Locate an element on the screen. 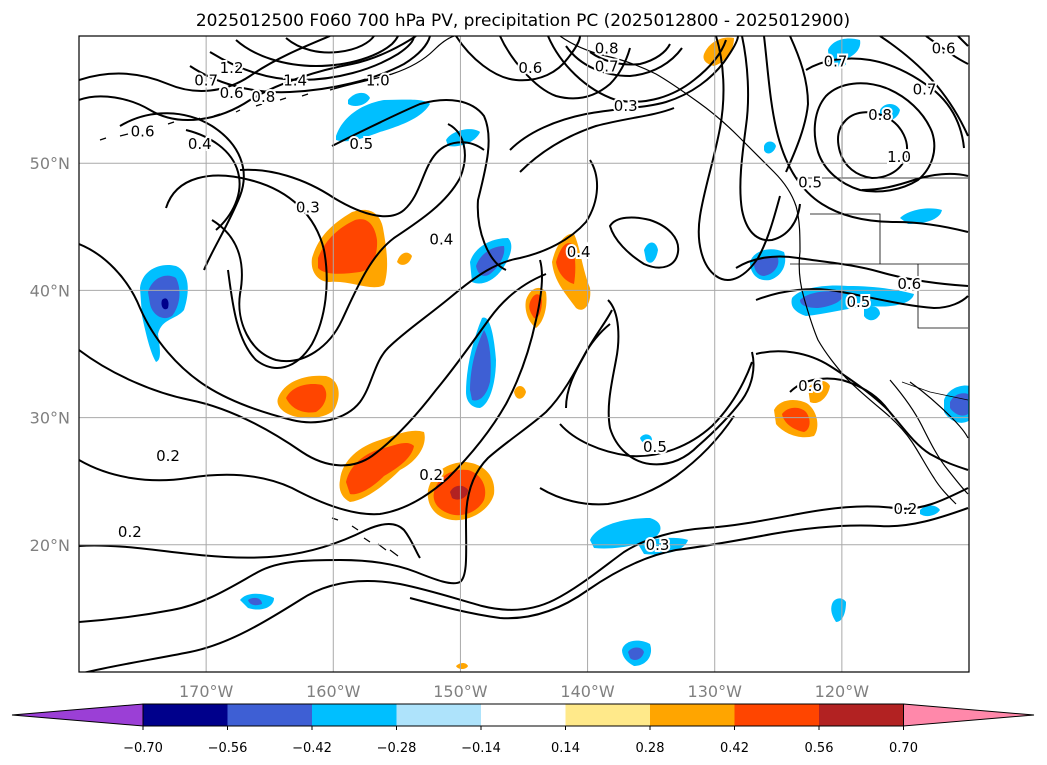 The height and width of the screenshot is (765, 1047). coastline-alaska is located at coordinates (392, 63).